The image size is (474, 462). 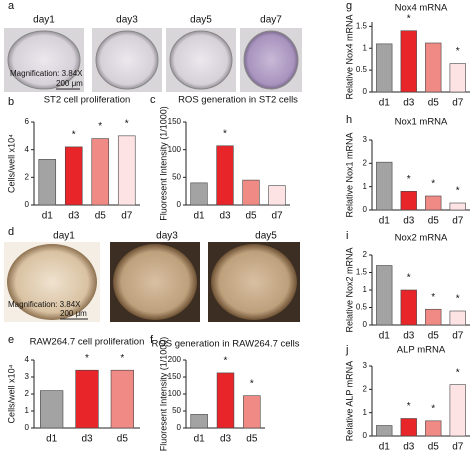 What do you see at coordinates (11, 6) in the screenshot?
I see `panel-label: a` at bounding box center [11, 6].